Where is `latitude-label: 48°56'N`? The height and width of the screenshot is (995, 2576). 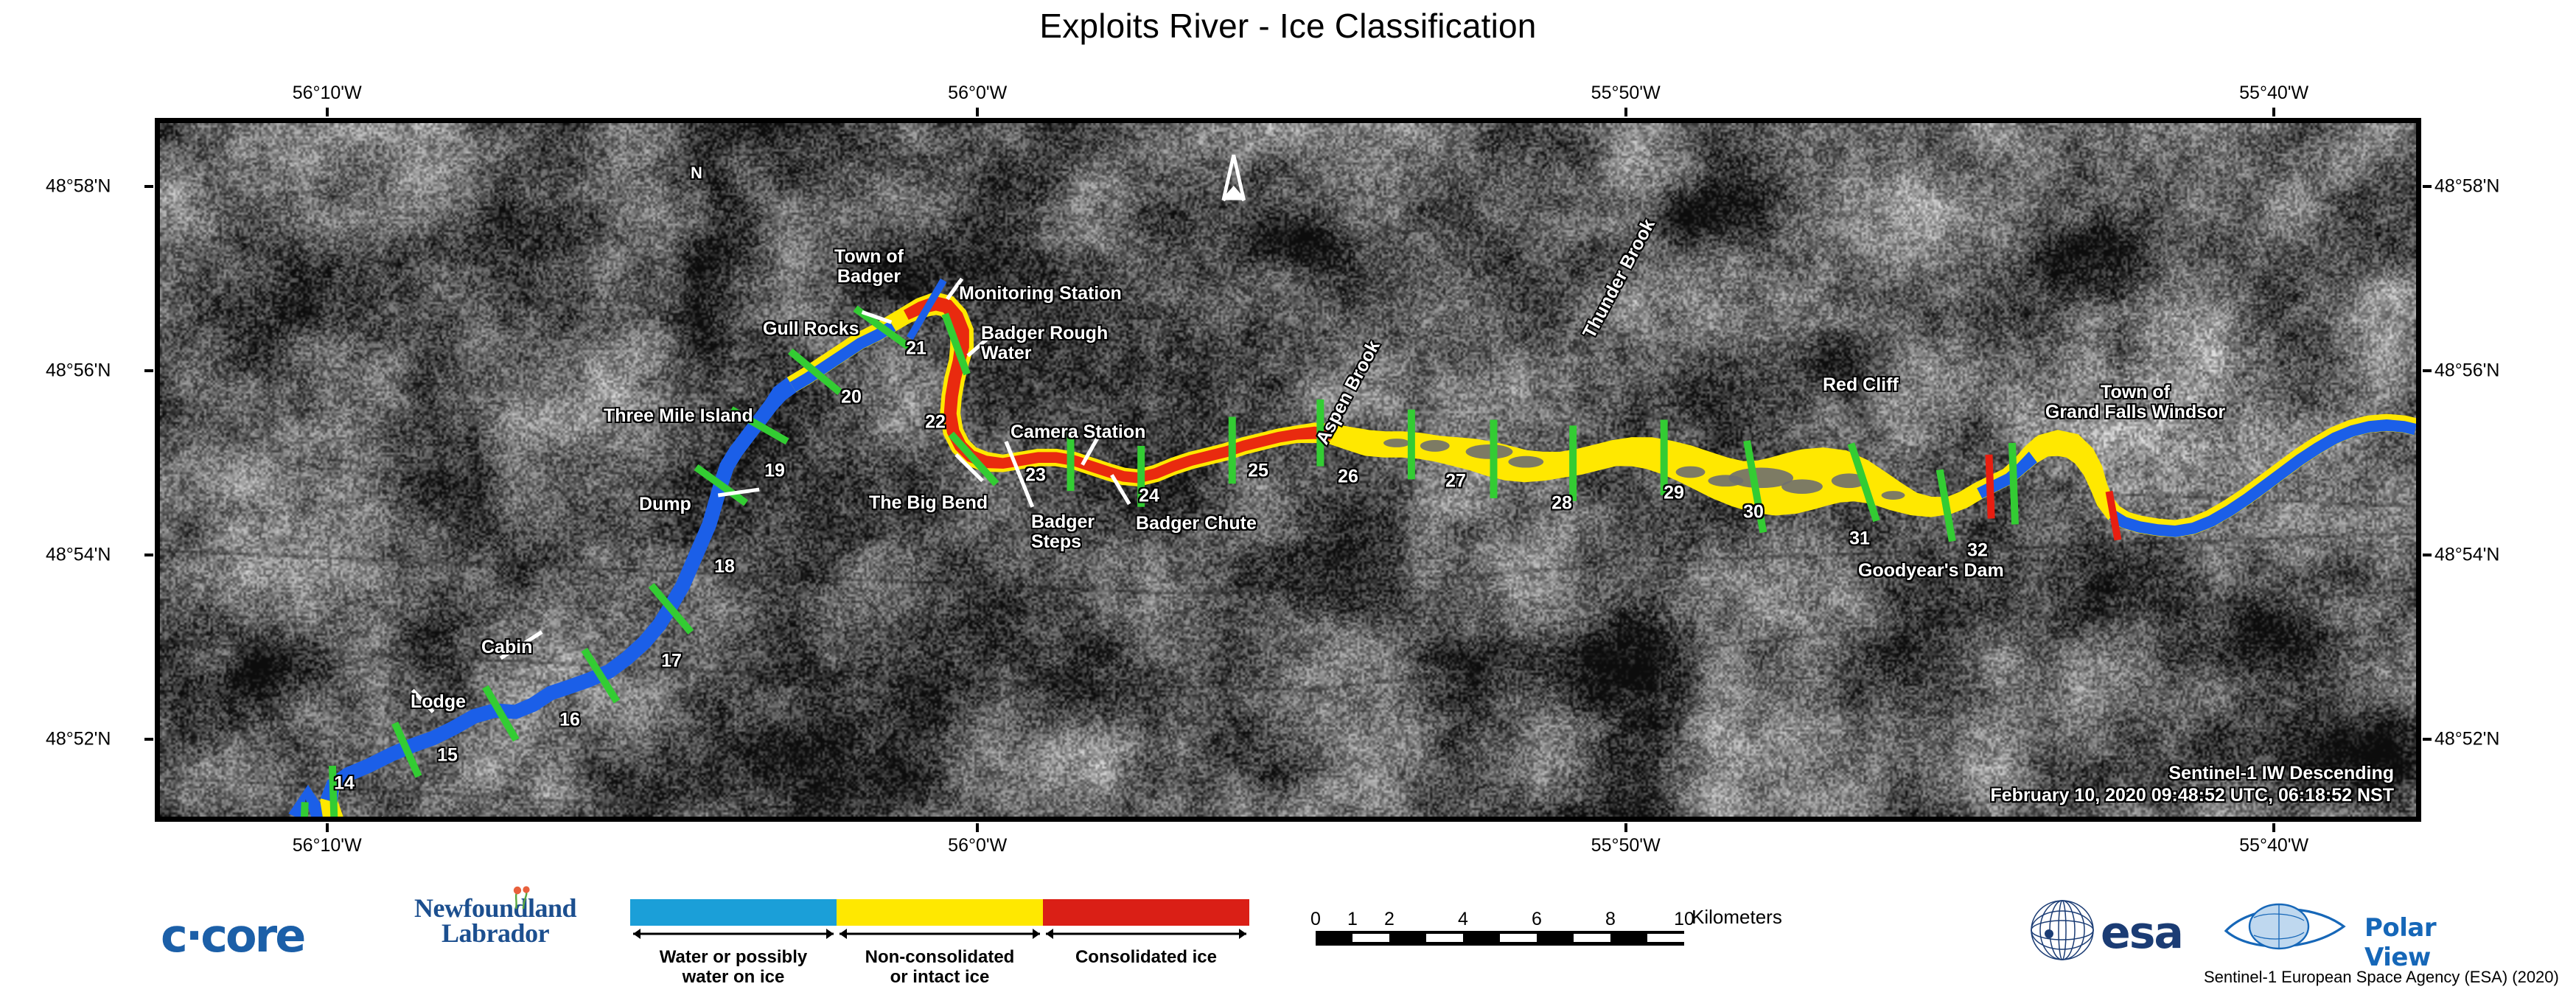 latitude-label: 48°56'N is located at coordinates (78, 370).